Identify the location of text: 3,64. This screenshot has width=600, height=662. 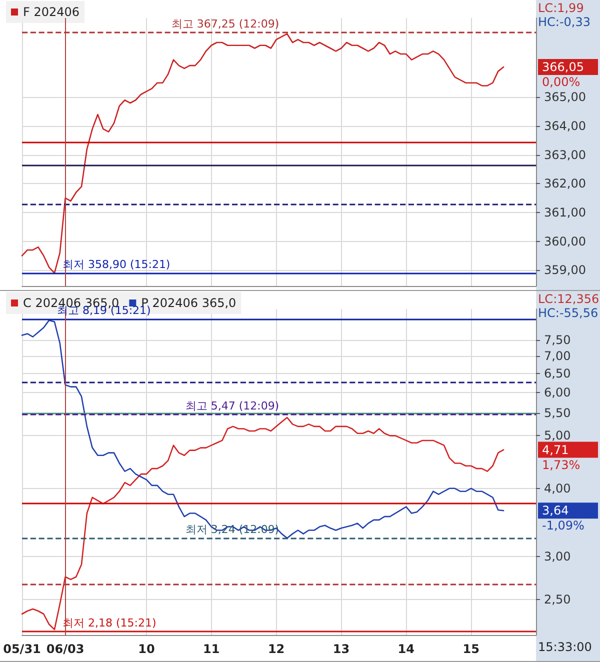
(555, 511).